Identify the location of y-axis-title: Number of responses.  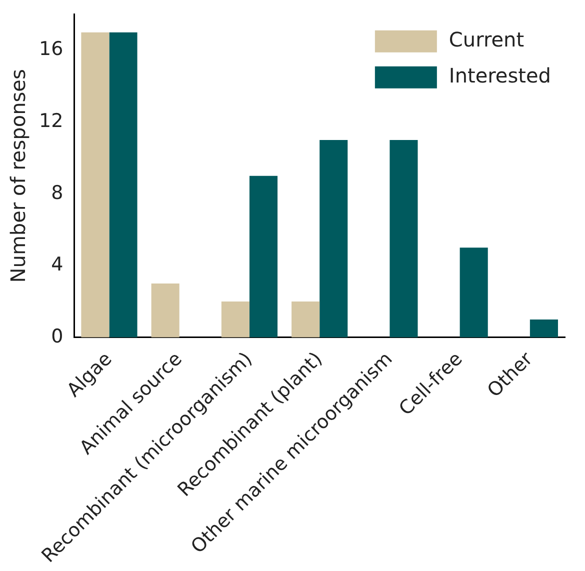
(18, 176).